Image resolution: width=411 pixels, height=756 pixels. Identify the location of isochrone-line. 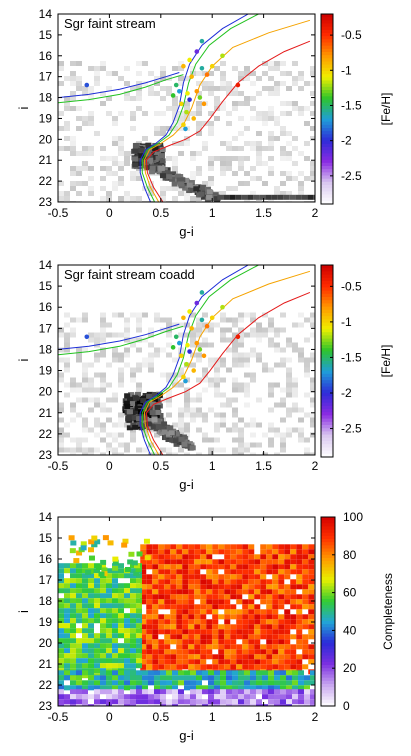
(228, 121).